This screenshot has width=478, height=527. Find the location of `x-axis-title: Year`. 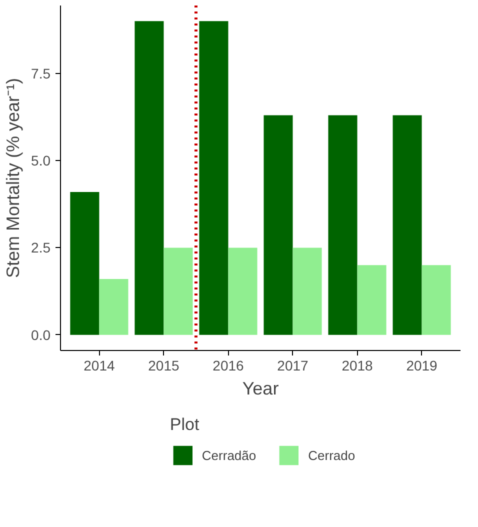

x-axis-title: Year is located at coordinates (260, 388).